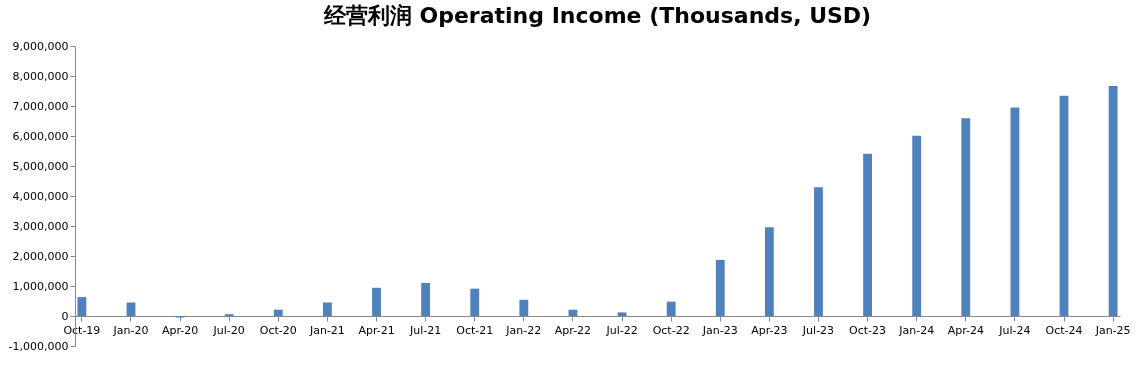  What do you see at coordinates (1014, 330) in the screenshot?
I see `x-tick-label: Jul-24` at bounding box center [1014, 330].